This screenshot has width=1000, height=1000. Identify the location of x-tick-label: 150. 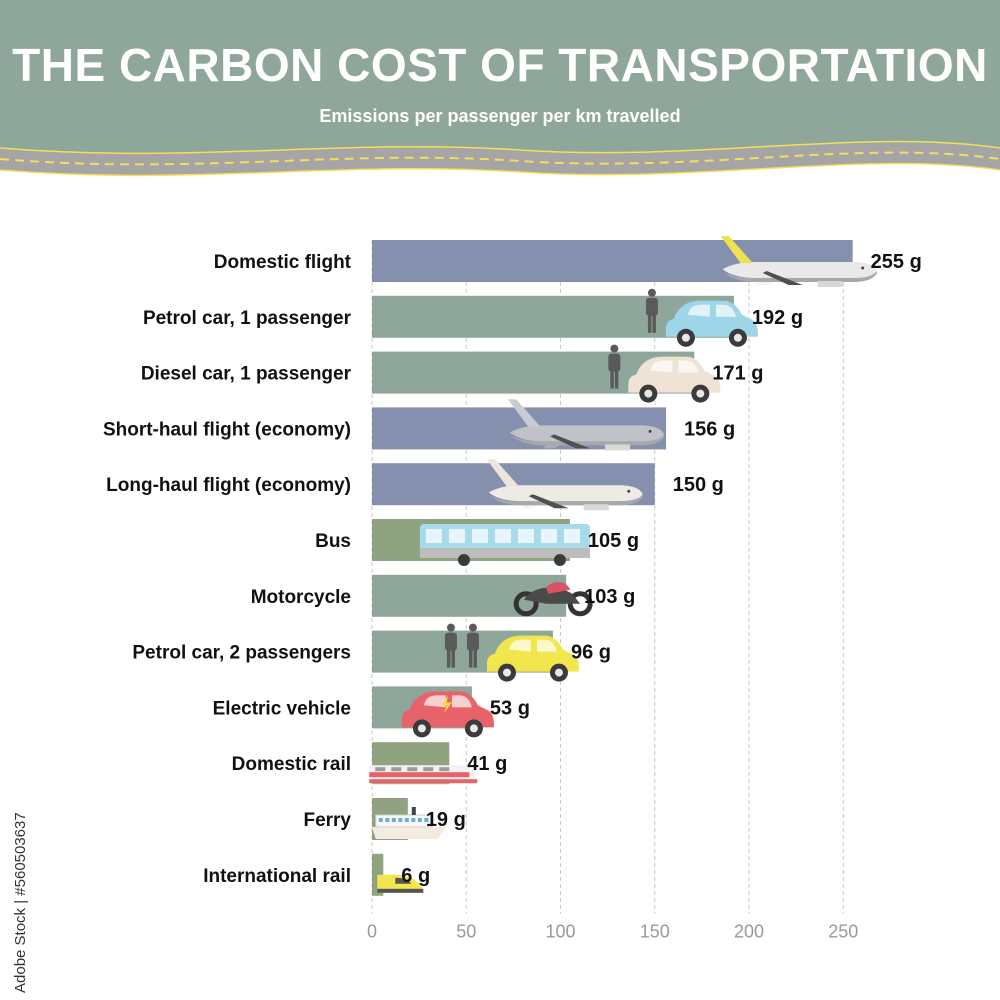
(655, 932).